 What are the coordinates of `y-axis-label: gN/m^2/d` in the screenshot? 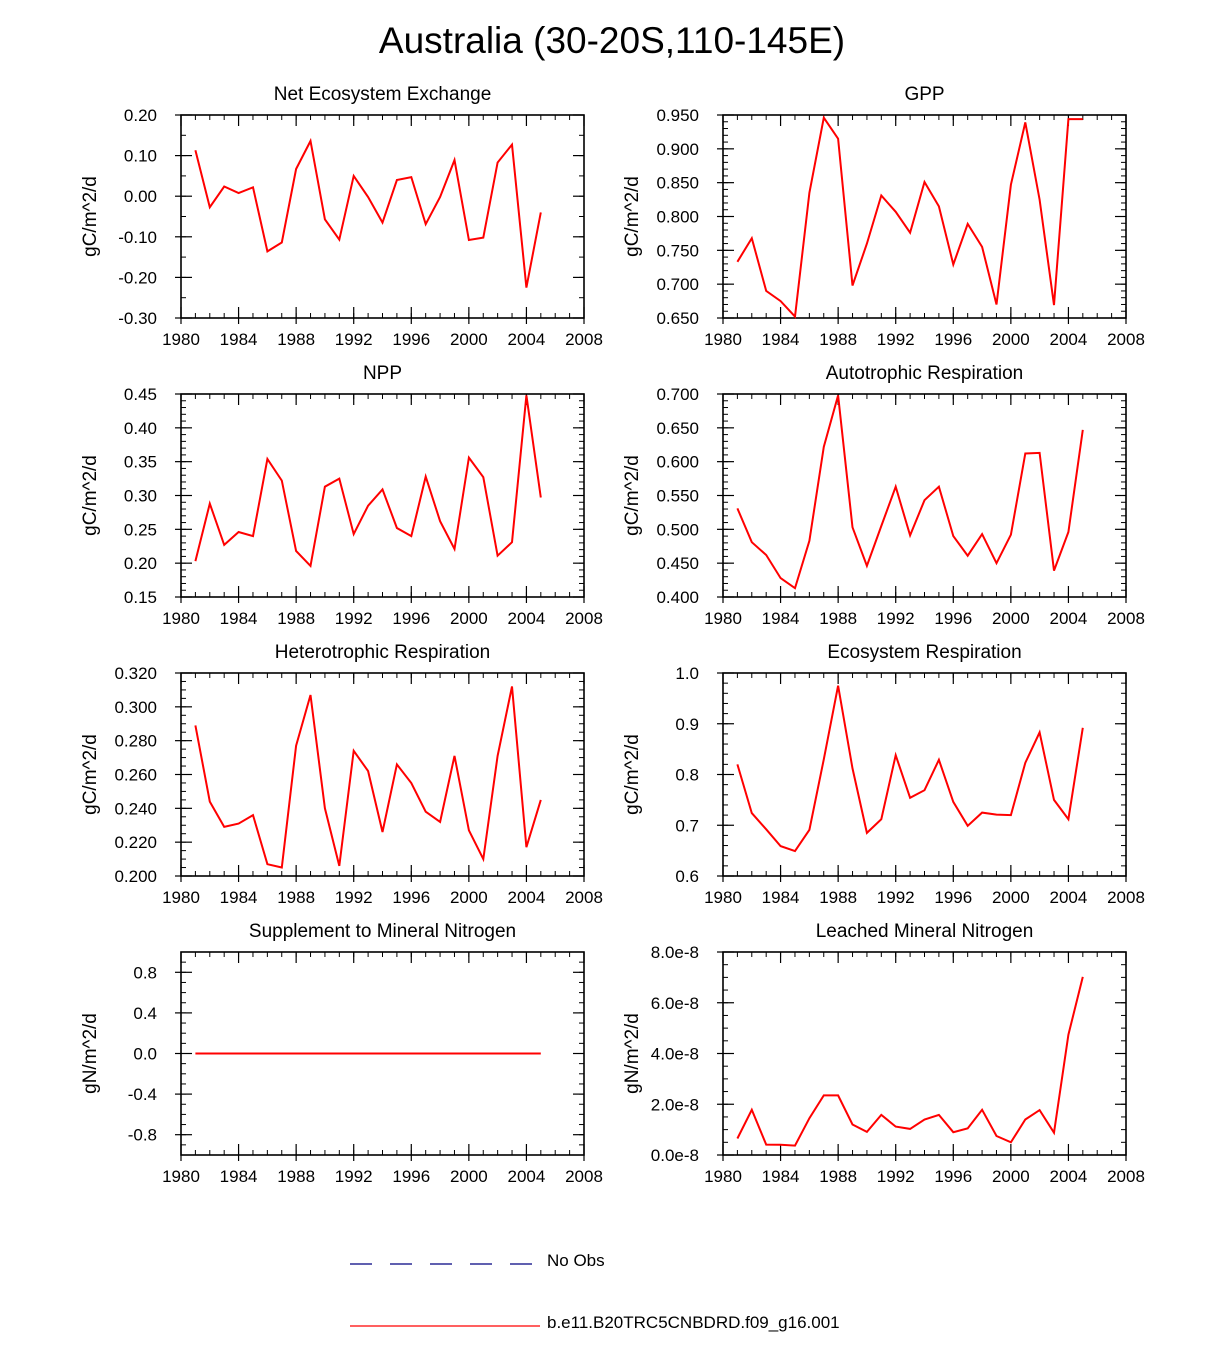 It's located at (90, 1053).